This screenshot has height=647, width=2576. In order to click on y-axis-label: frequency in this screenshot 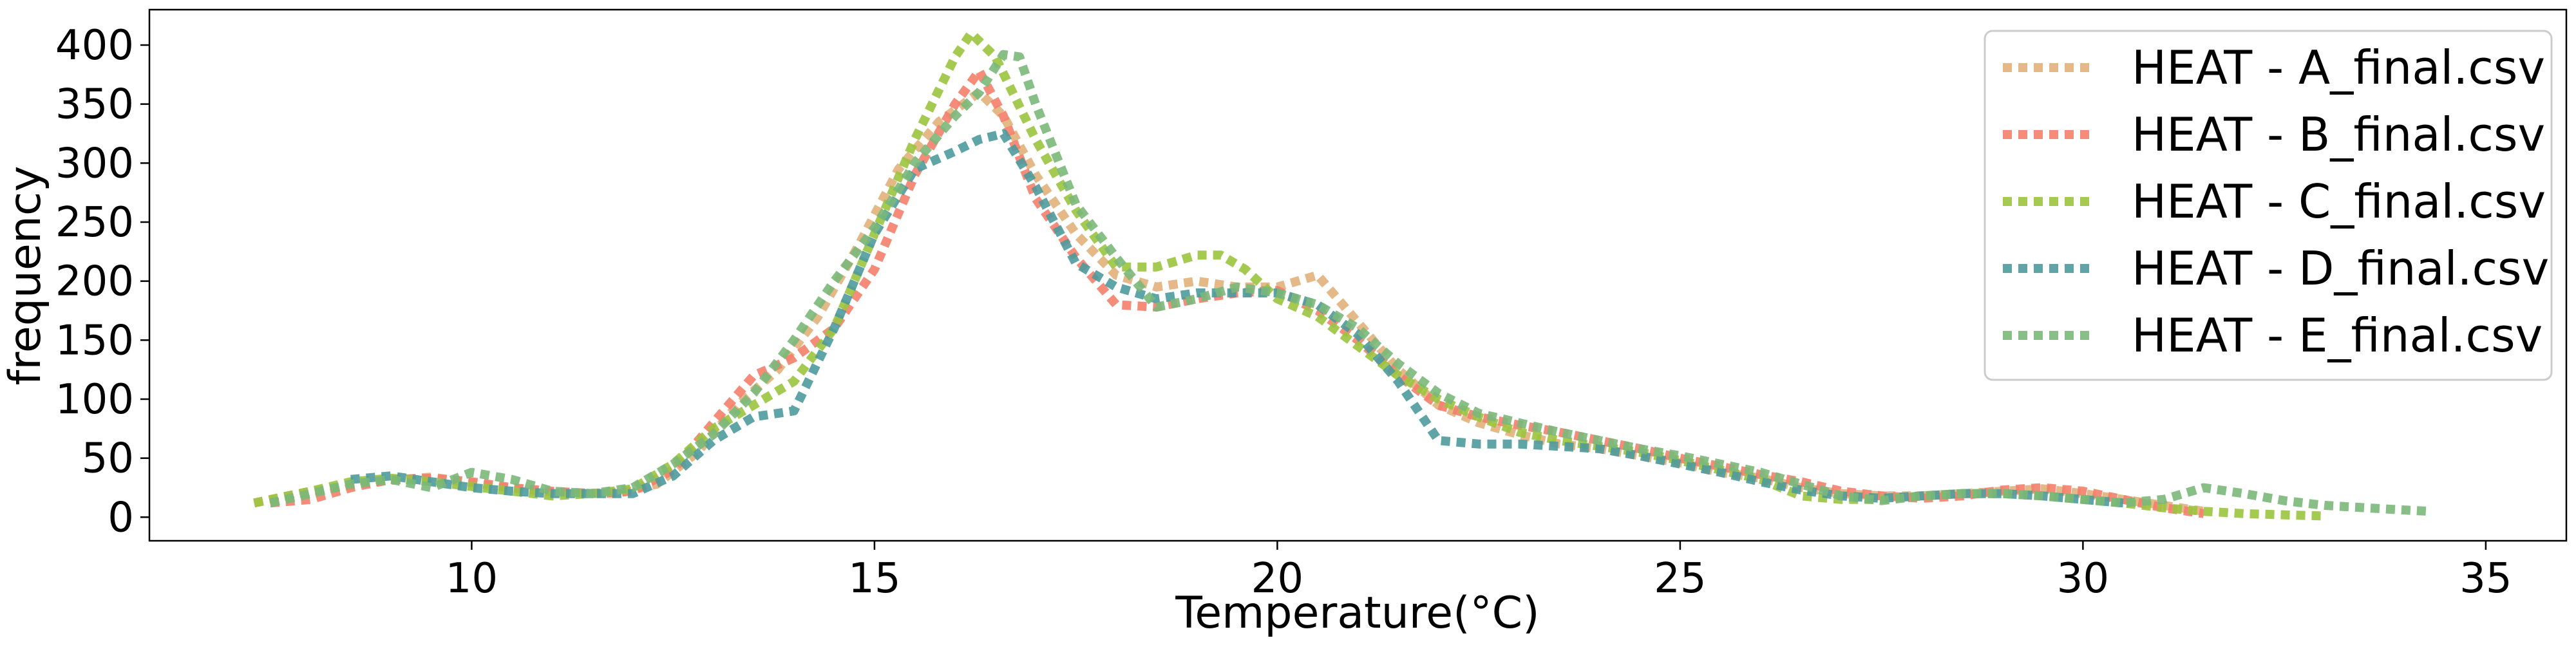, I will do `click(26, 275)`.